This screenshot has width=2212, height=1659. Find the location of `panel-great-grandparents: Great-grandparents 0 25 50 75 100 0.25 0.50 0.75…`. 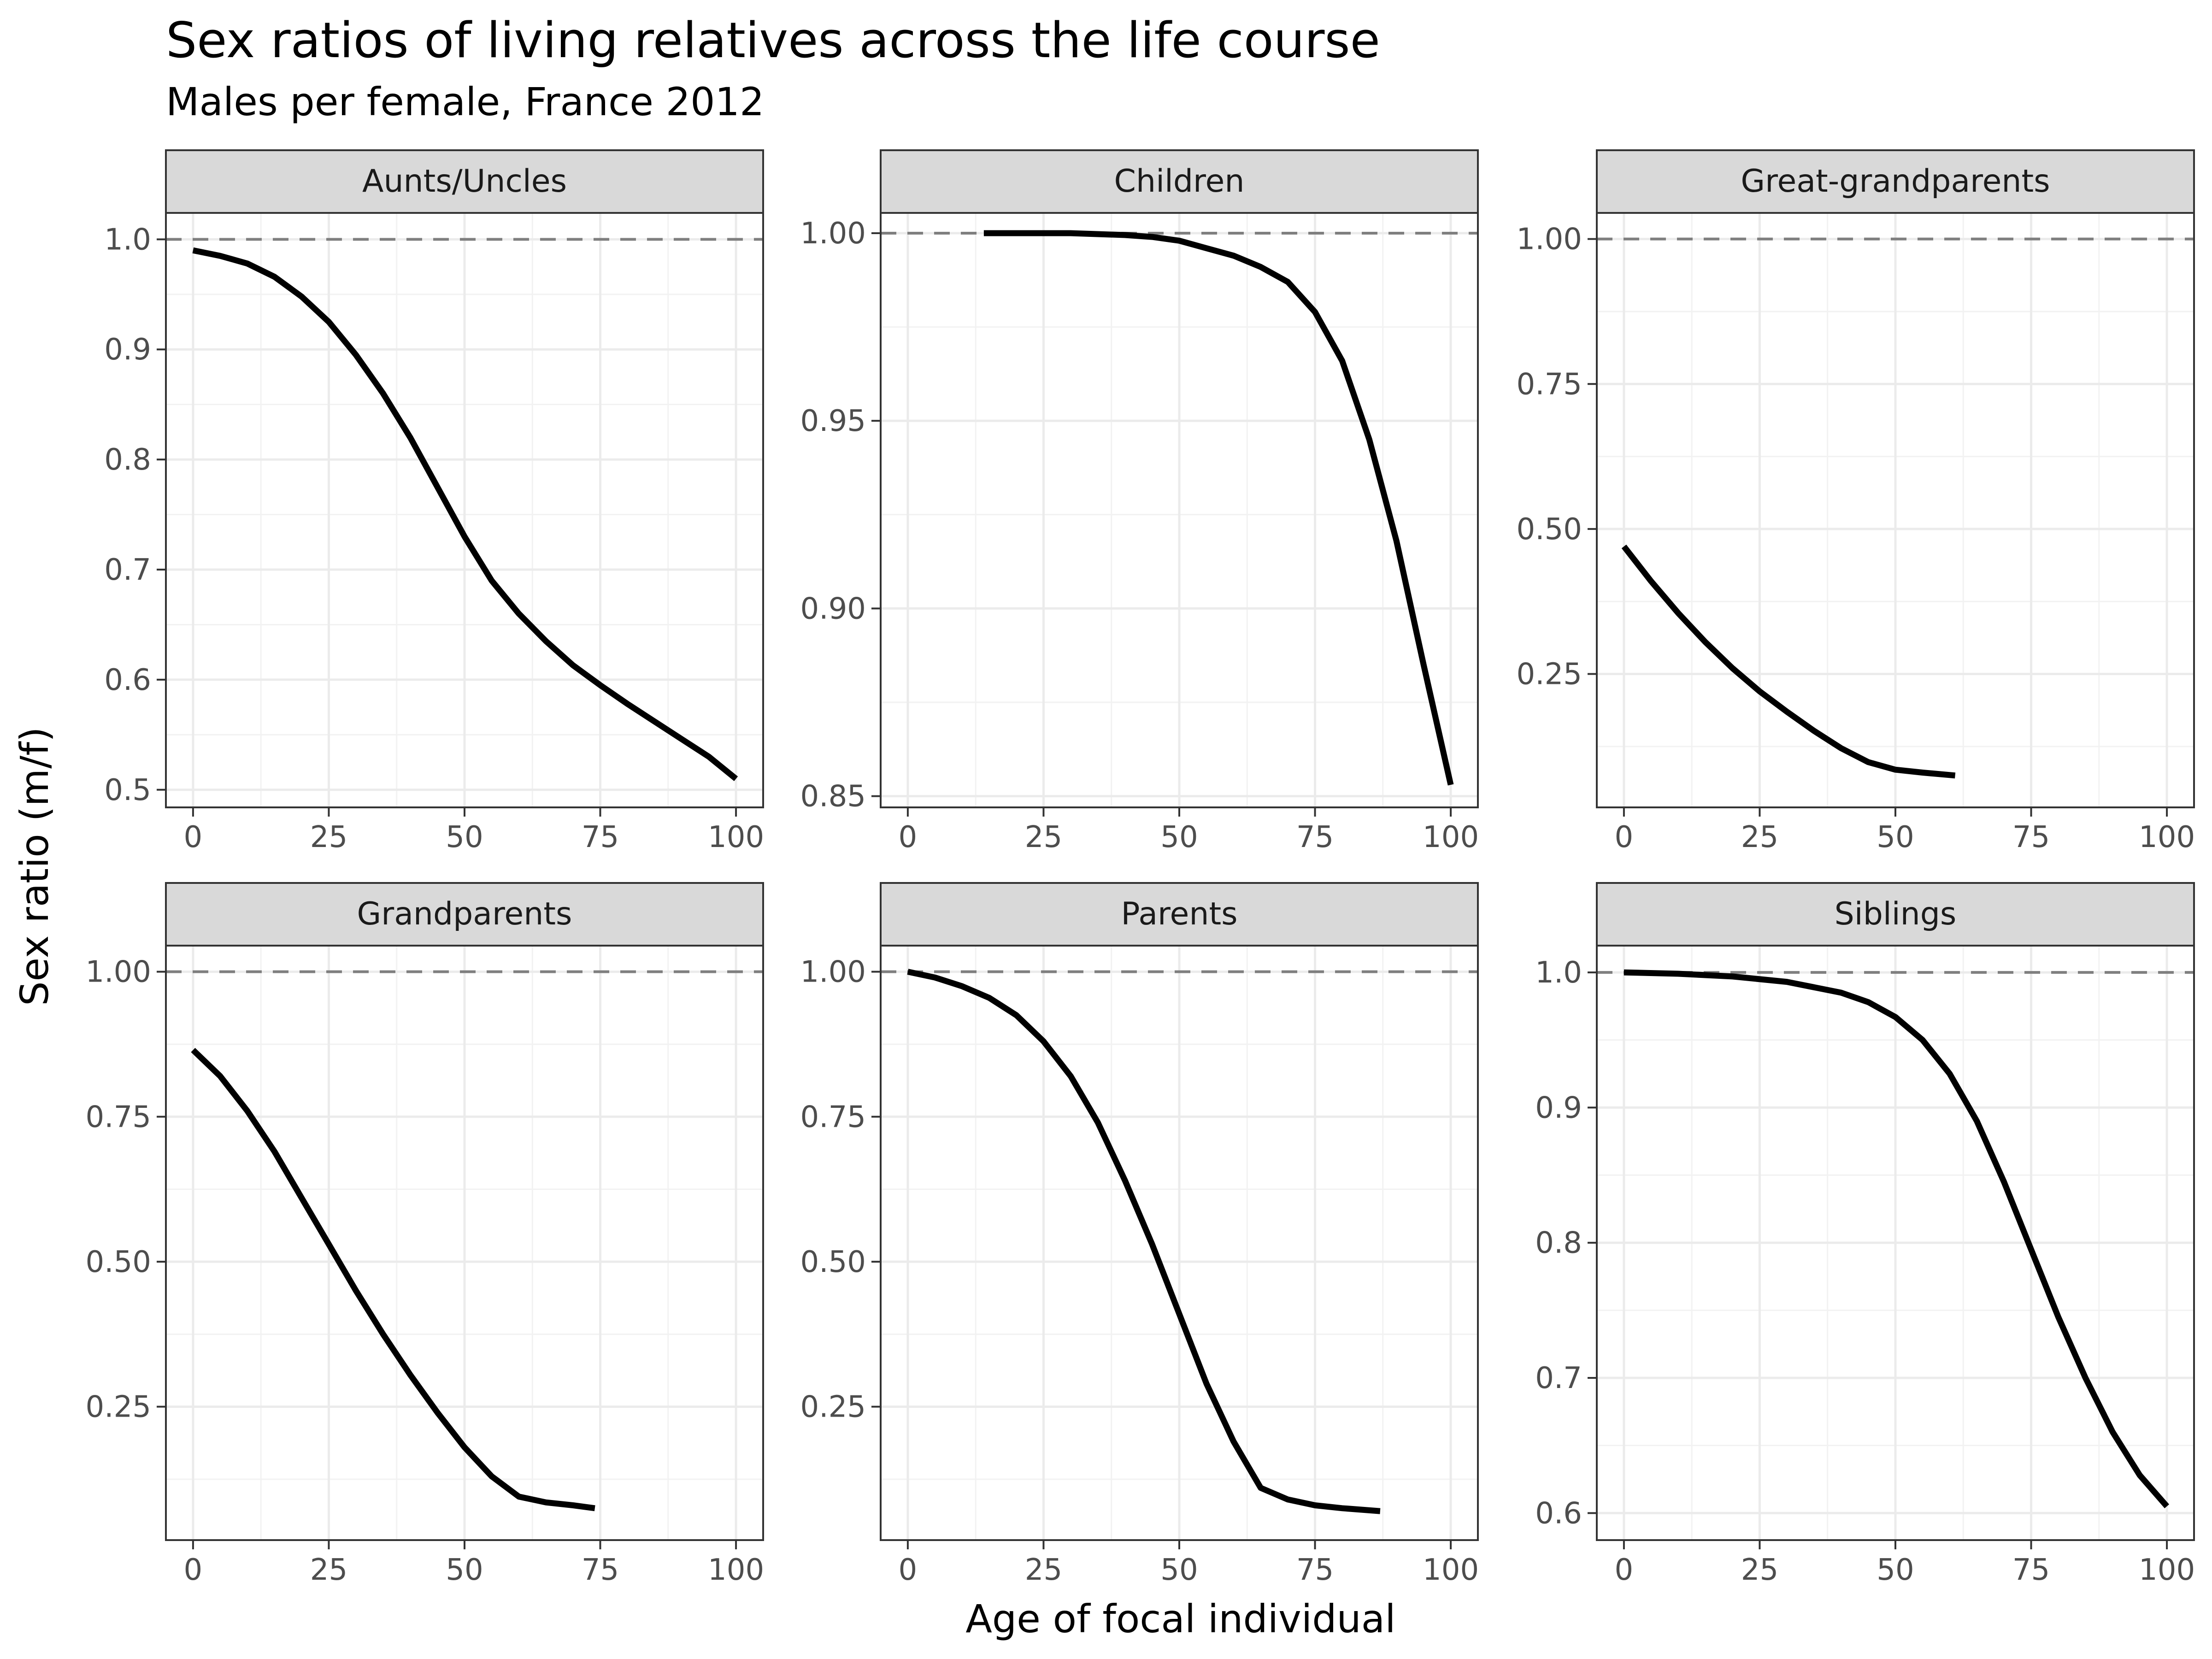

panel-great-grandparents: Great-grandparents 0 25 50 75 100 0.25 0.50 0.75… is located at coordinates (1856, 501).